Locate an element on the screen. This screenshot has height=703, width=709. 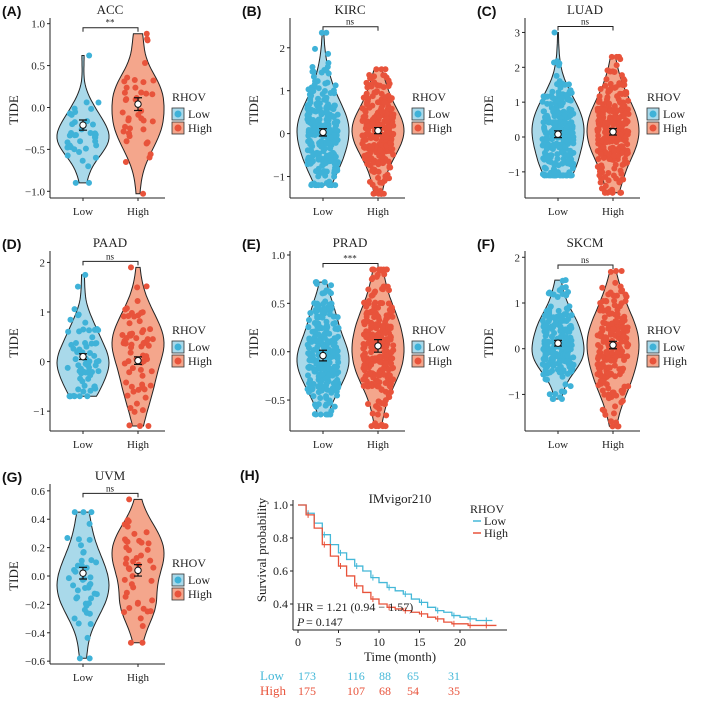
y-axis-label: Survival probability is located at coordinates (261, 549).